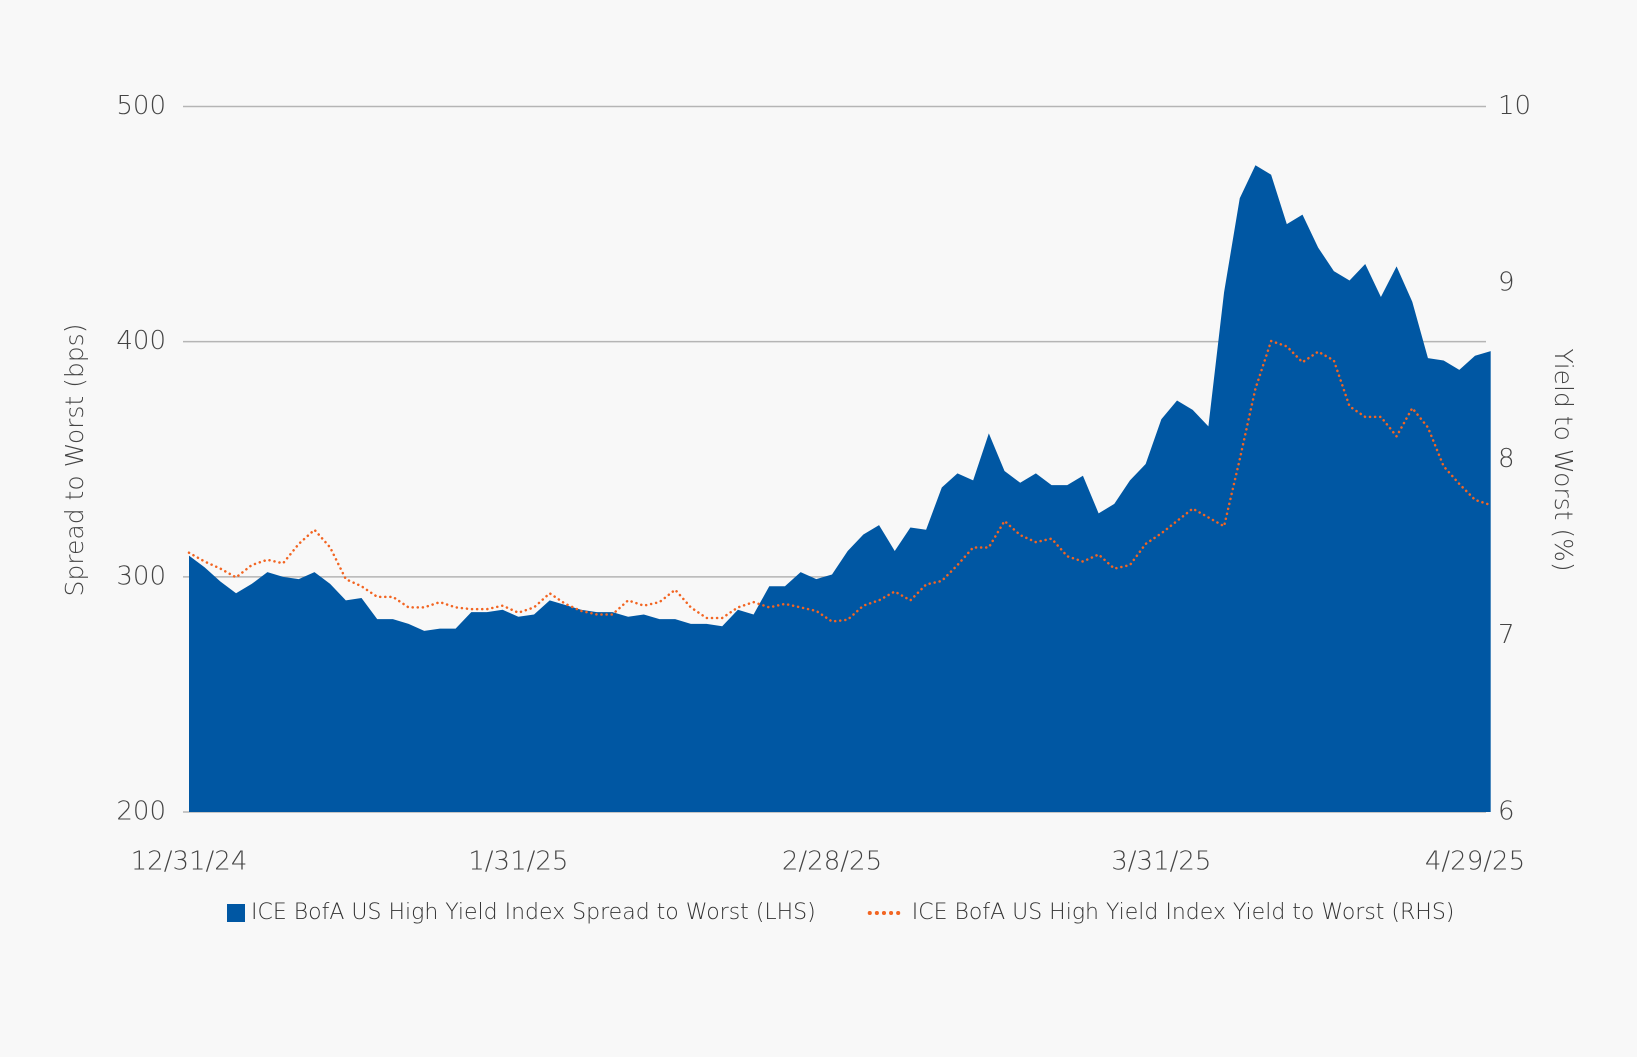 This screenshot has width=1637, height=1057. I want to click on y2-tick-label: 6, so click(1506, 812).